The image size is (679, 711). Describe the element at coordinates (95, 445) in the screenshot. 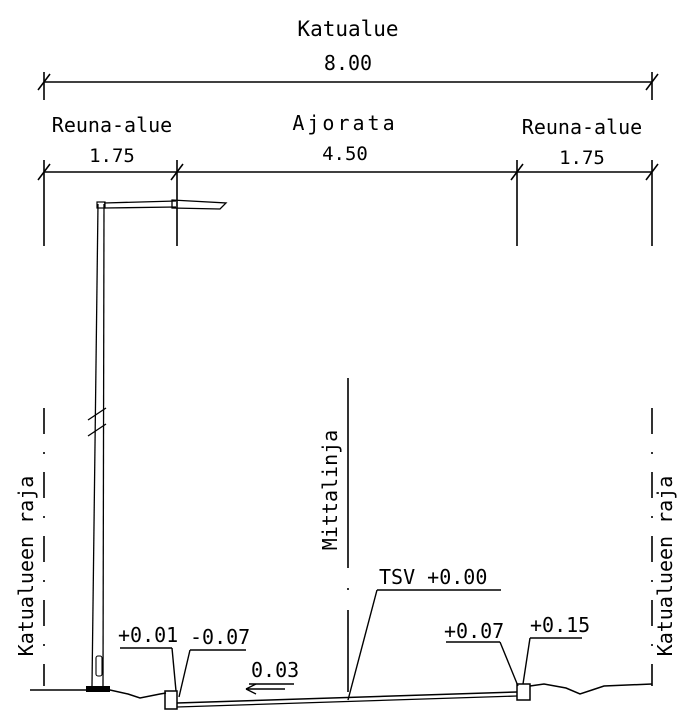

I see `pole-left-edge` at that location.